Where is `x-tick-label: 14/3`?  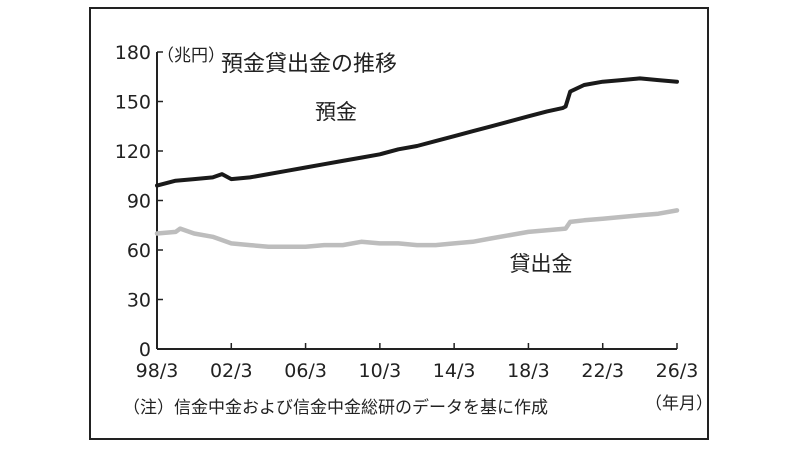 x-tick-label: 14/3 is located at coordinates (454, 371).